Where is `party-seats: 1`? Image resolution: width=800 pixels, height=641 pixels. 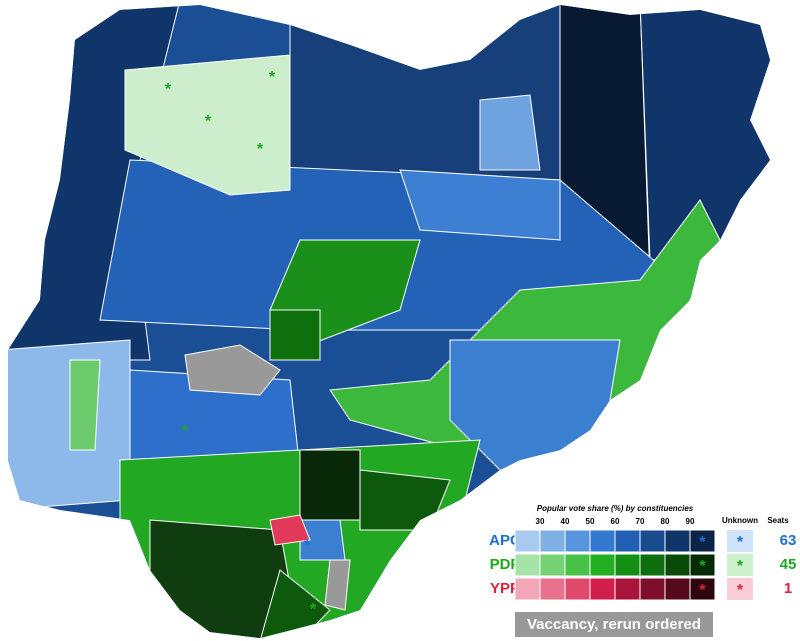 party-seats: 1 is located at coordinates (788, 588).